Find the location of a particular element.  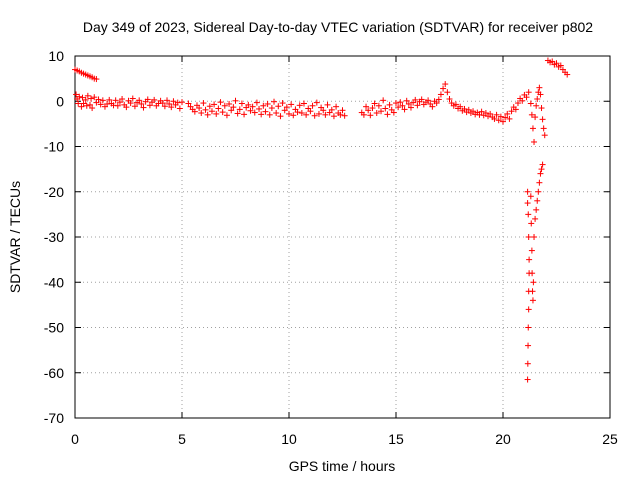

x-tick-label: 0 is located at coordinates (75, 439).